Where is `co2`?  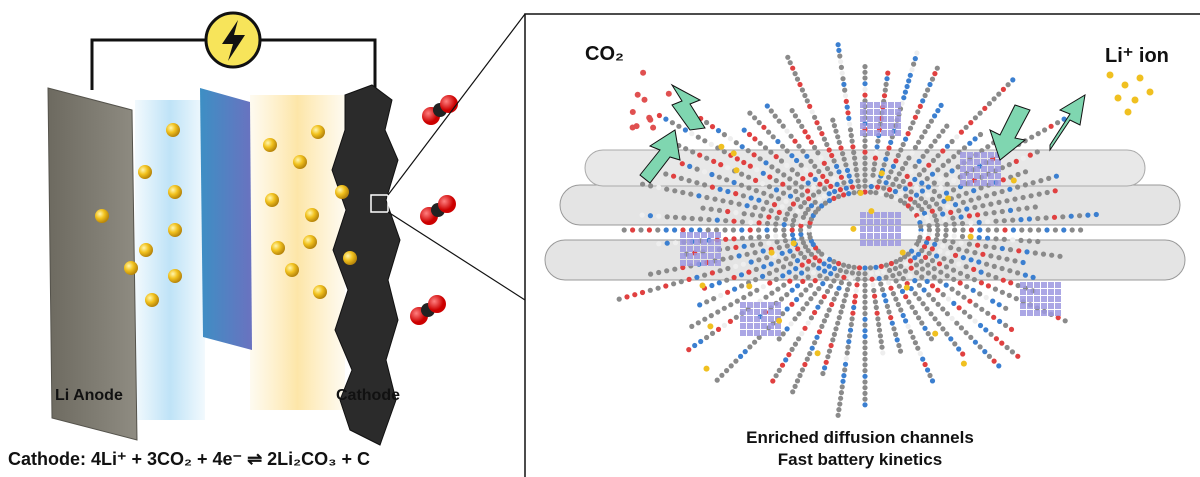
co2 is located at coordinates (632, 112).